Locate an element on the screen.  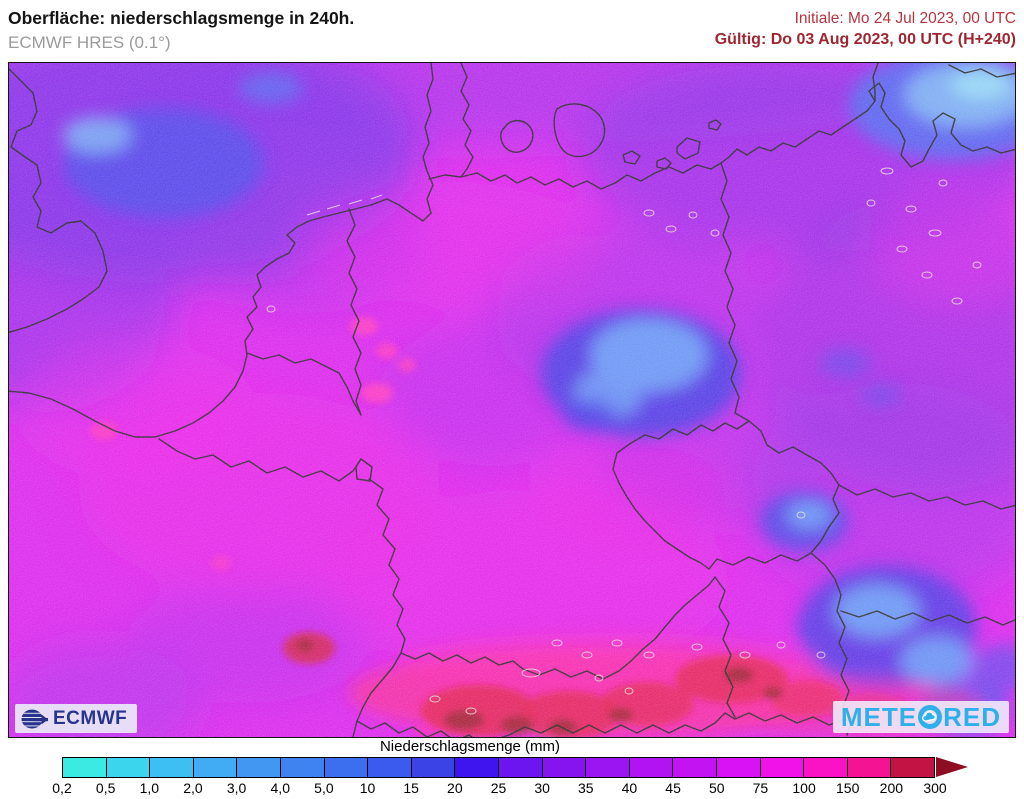
legend-color-bar is located at coordinates (498, 767).